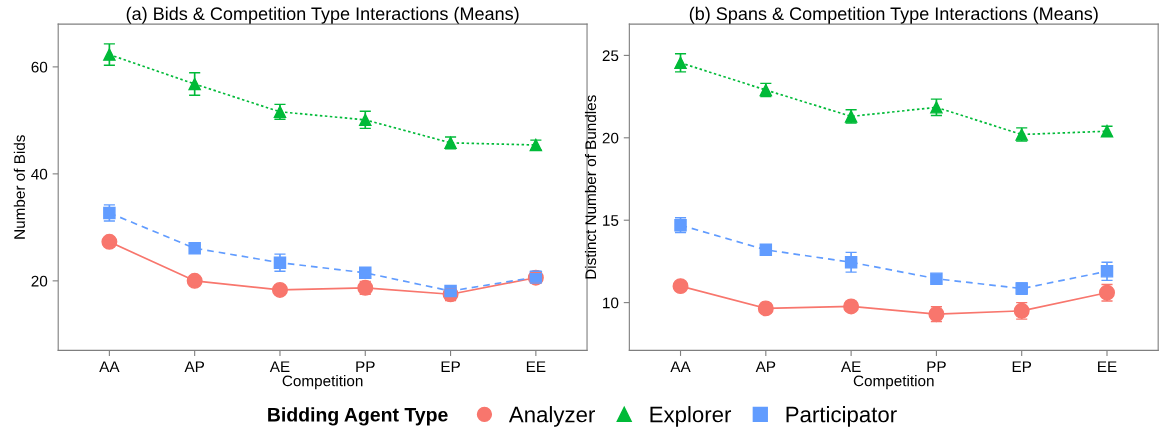 This screenshot has width=1164, height=438. I want to click on legend-label: Participator, so click(841, 416).